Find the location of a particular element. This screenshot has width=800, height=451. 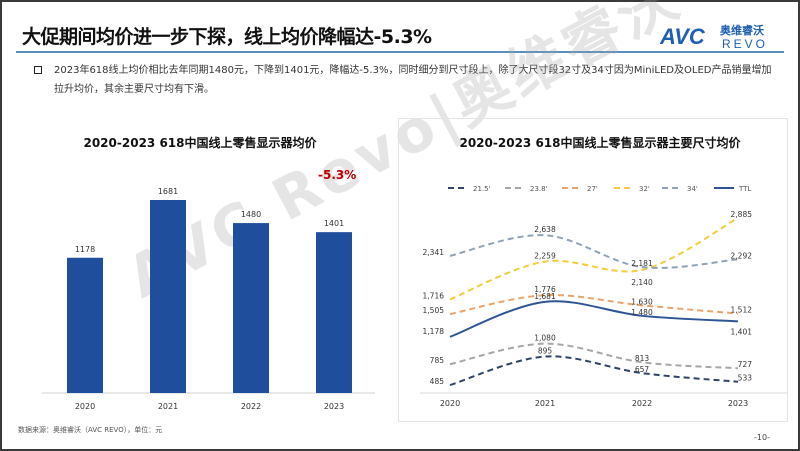

bar-value-label: 1178 is located at coordinates (85, 249).